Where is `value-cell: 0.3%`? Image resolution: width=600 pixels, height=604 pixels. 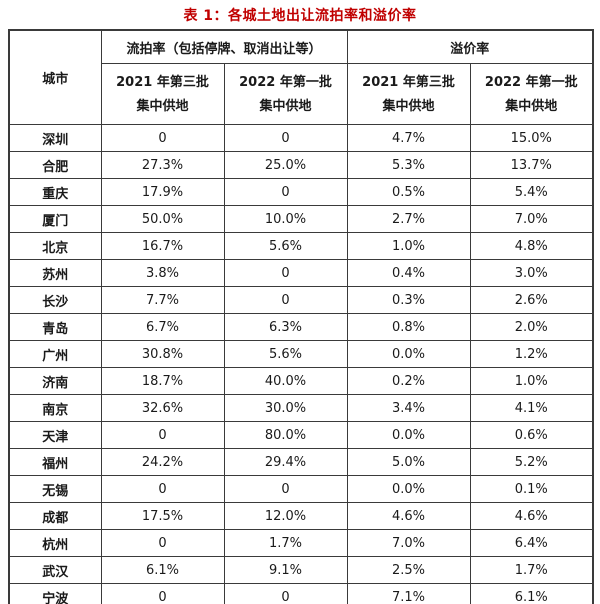
value-cell: 0.3% is located at coordinates (408, 300).